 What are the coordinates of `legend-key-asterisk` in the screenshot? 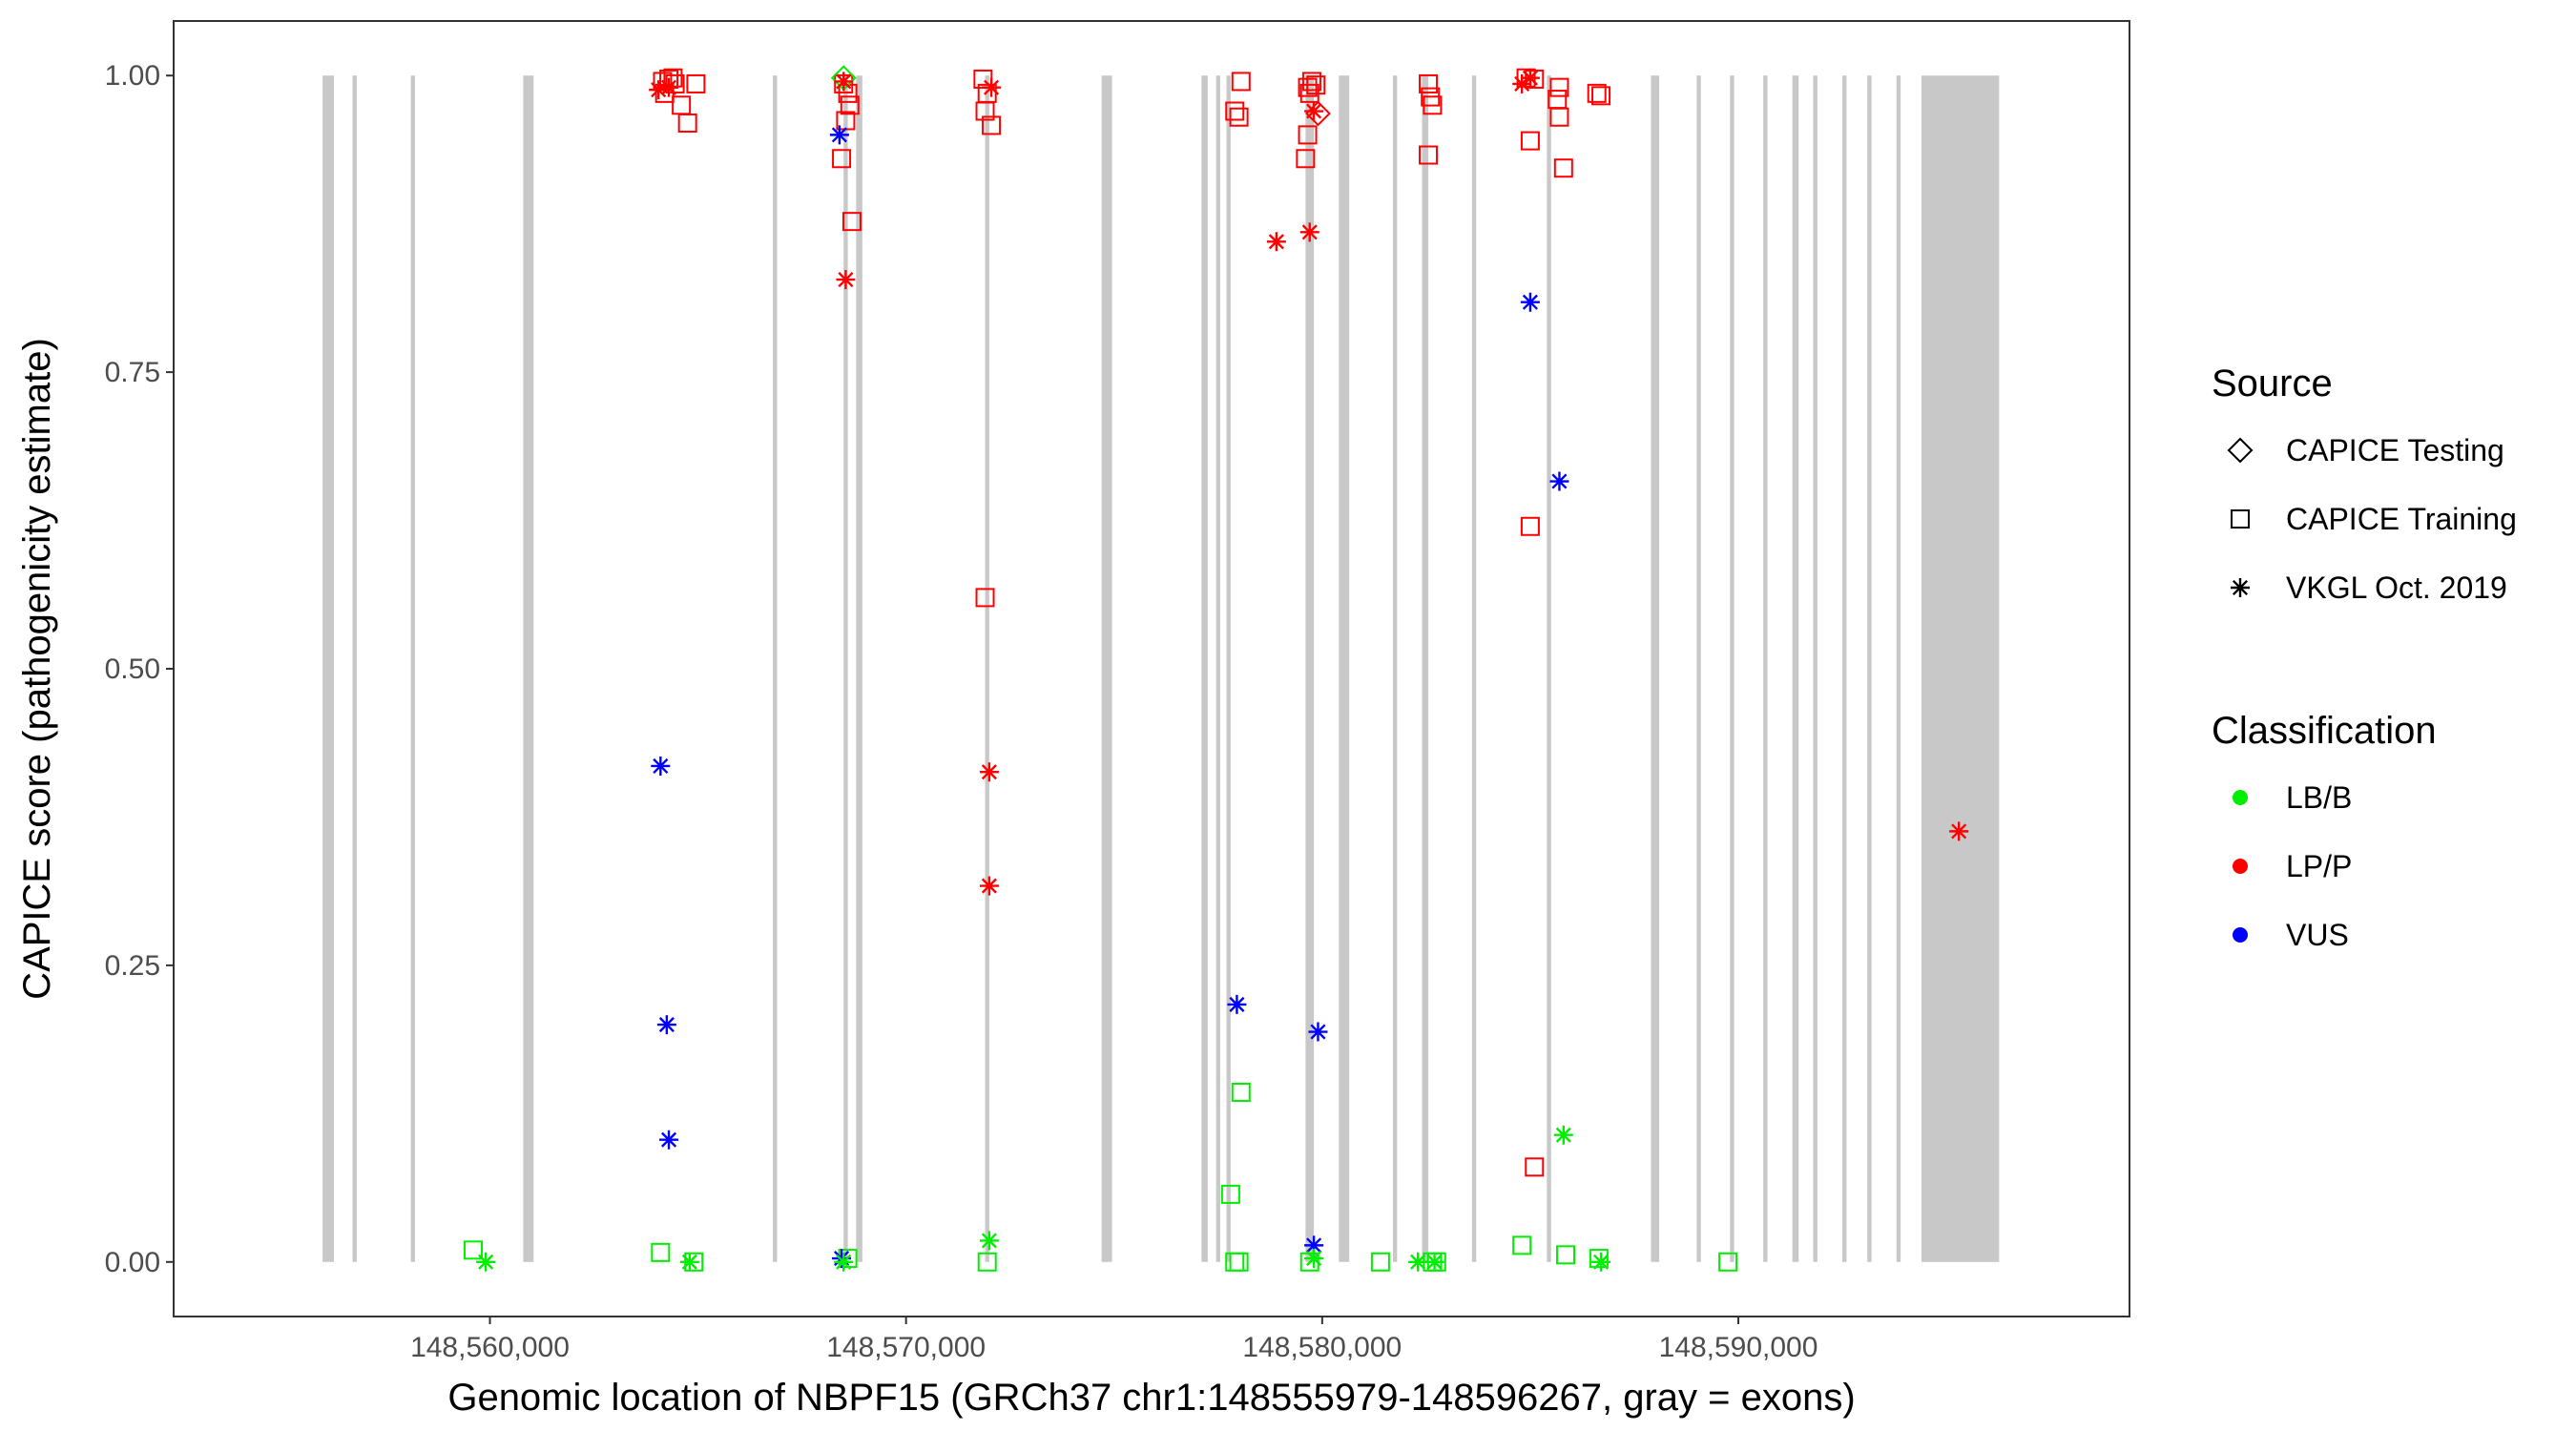 It's located at (2240, 587).